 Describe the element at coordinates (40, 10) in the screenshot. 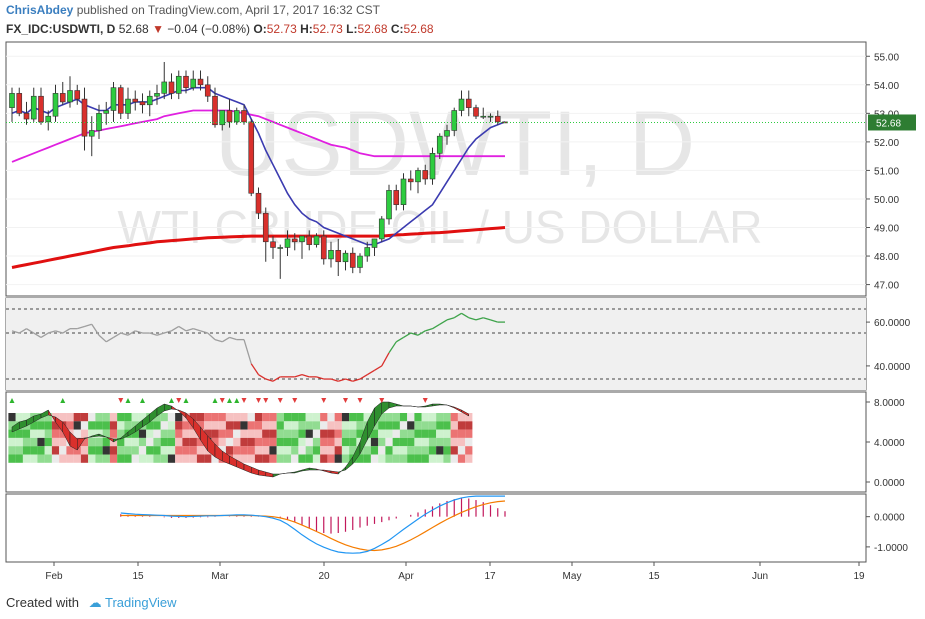

I see `author-link: ChrisAbdey` at that location.